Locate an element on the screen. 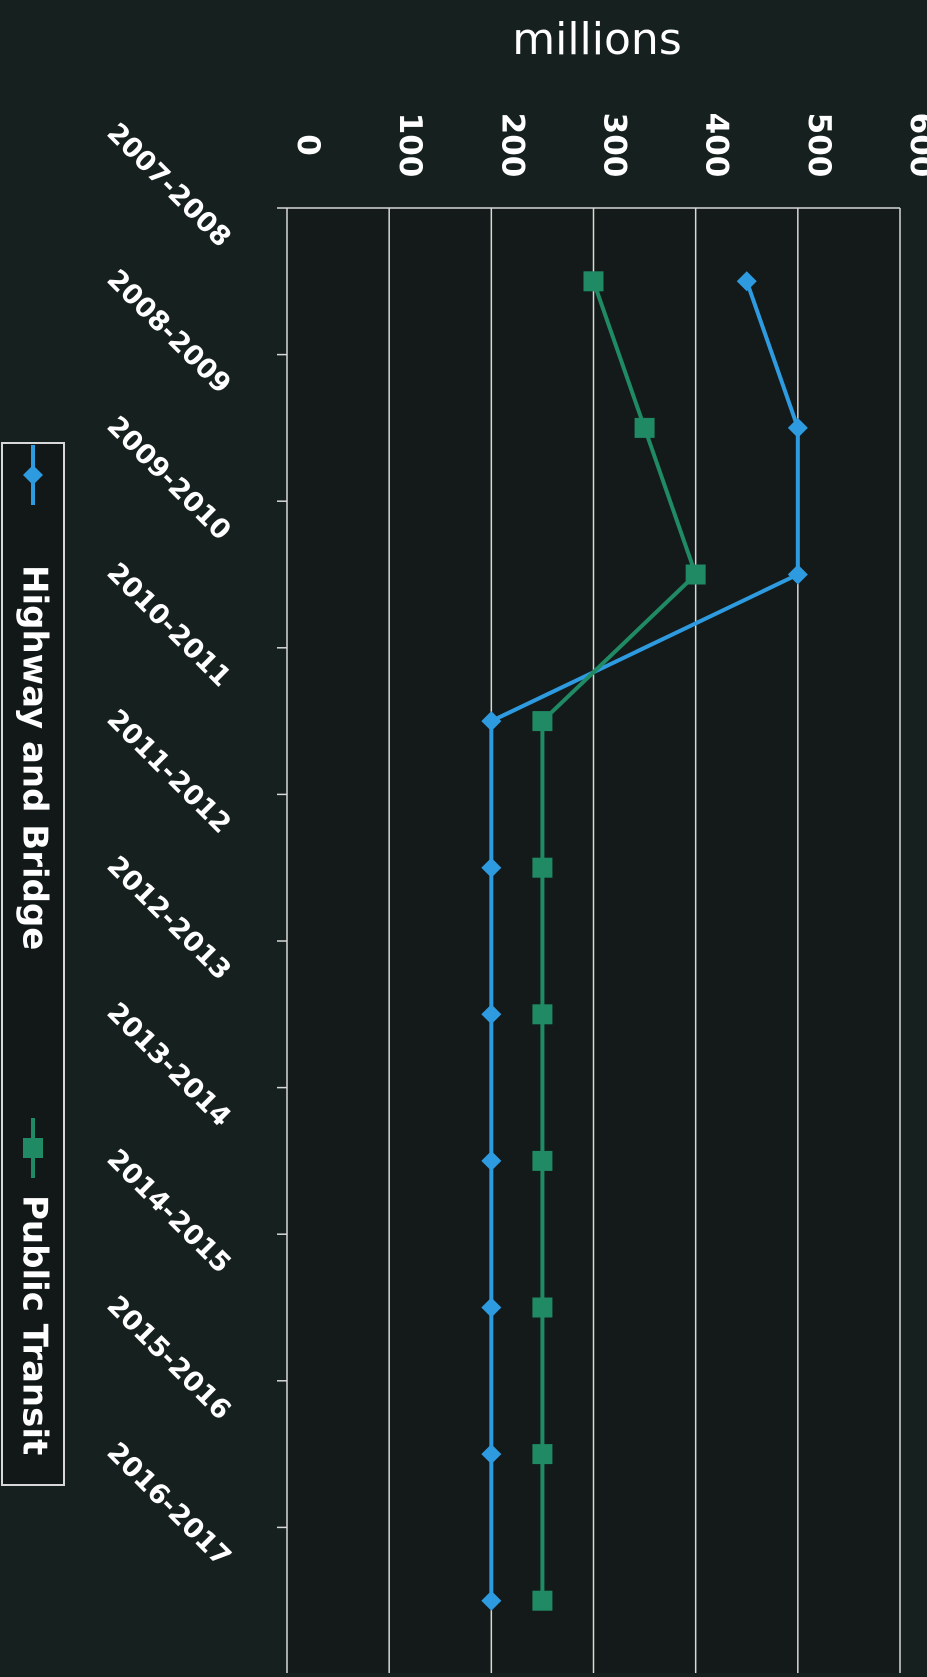  legend-label-1: Highway and Bridge is located at coordinates (35, 757).